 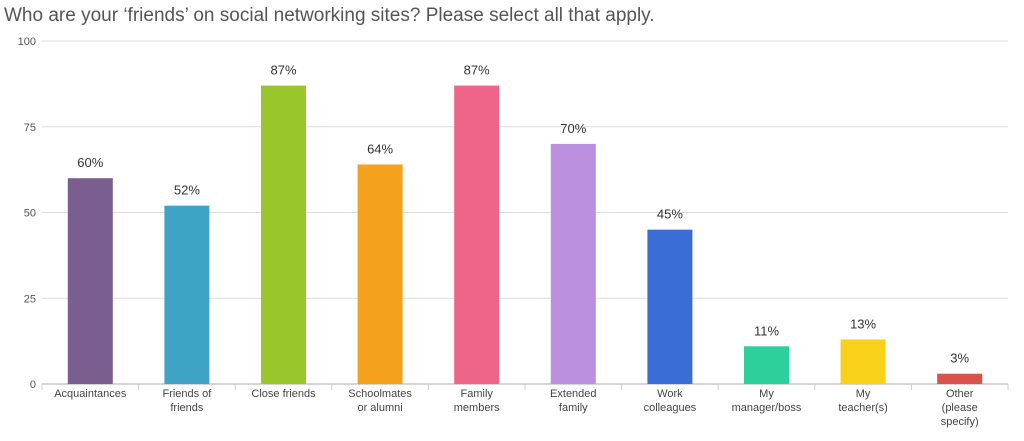 What do you see at coordinates (283, 394) in the screenshot?
I see `x-tick-label: Close friends` at bounding box center [283, 394].